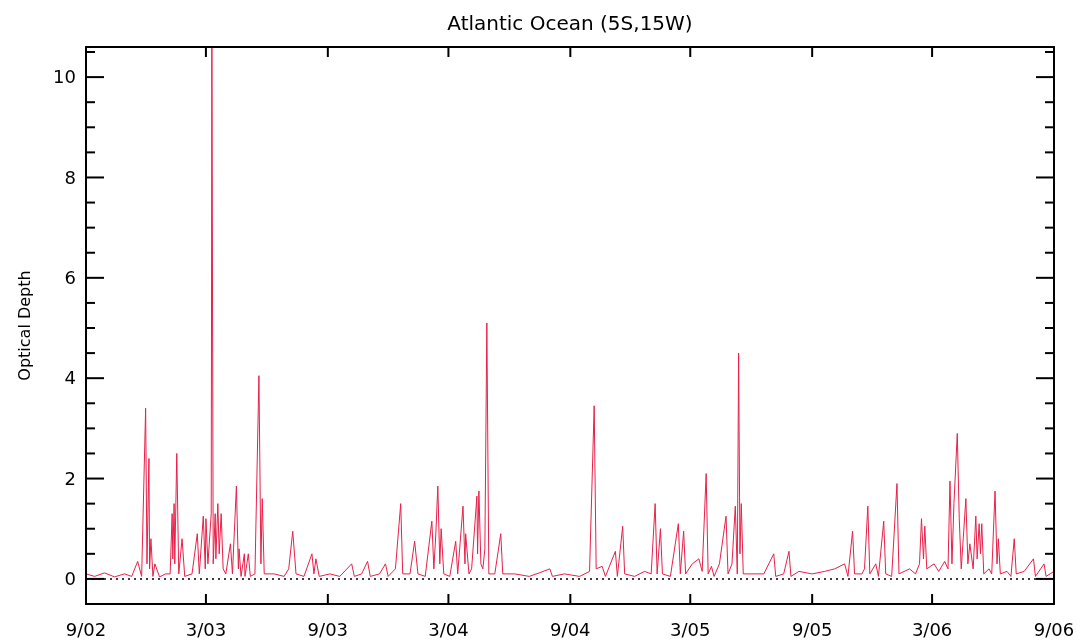 Image resolution: width=1088 pixels, height=644 pixels. I want to click on y-tick-label: 10, so click(64, 77).